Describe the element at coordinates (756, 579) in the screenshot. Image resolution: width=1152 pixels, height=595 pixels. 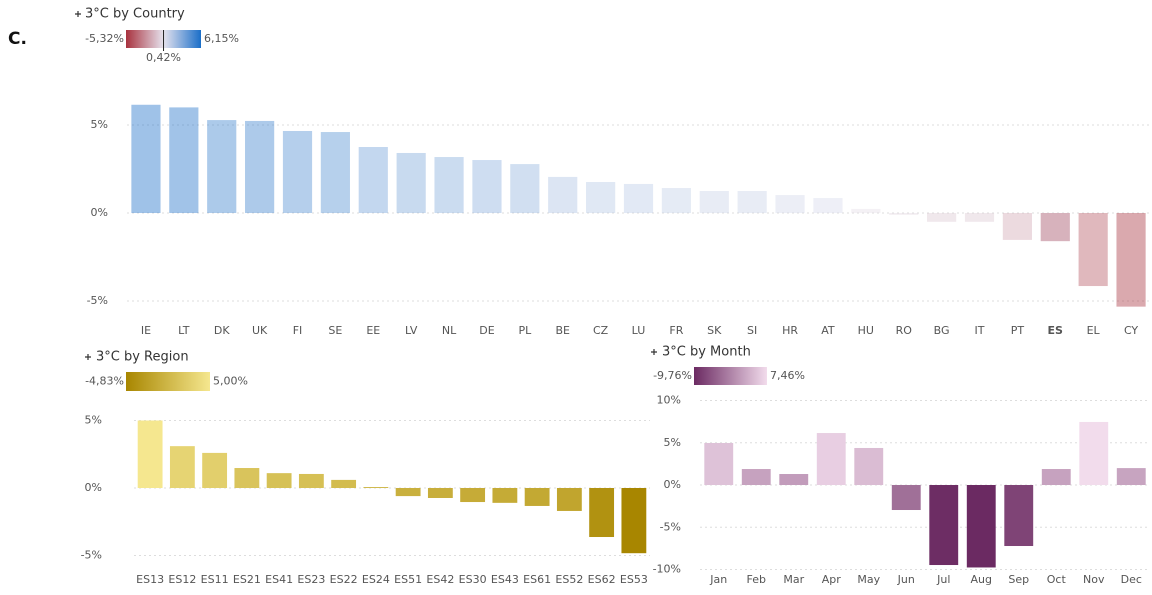
I see `x-tick-label: Feb` at that location.